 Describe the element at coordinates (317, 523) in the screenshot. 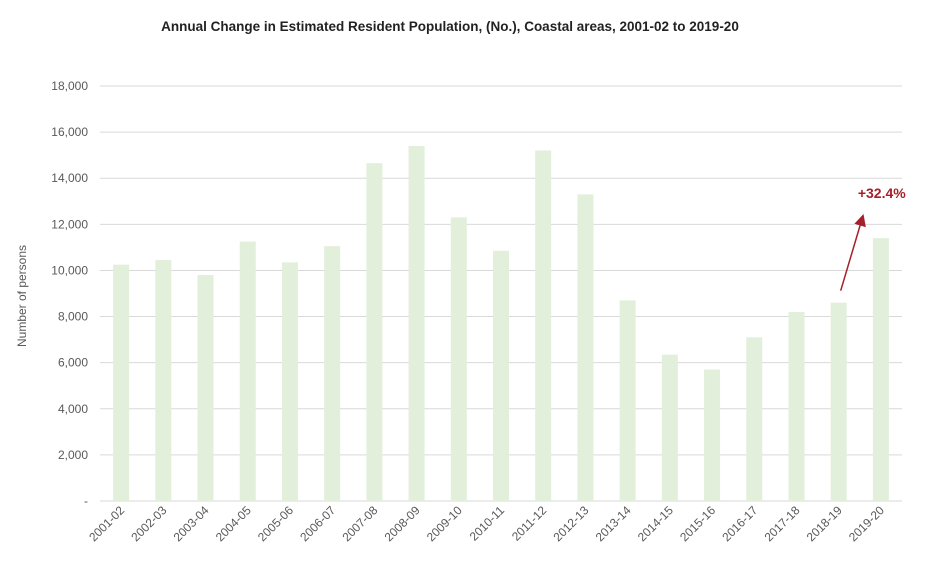

I see `x-tick-label: 2006-07` at that location.